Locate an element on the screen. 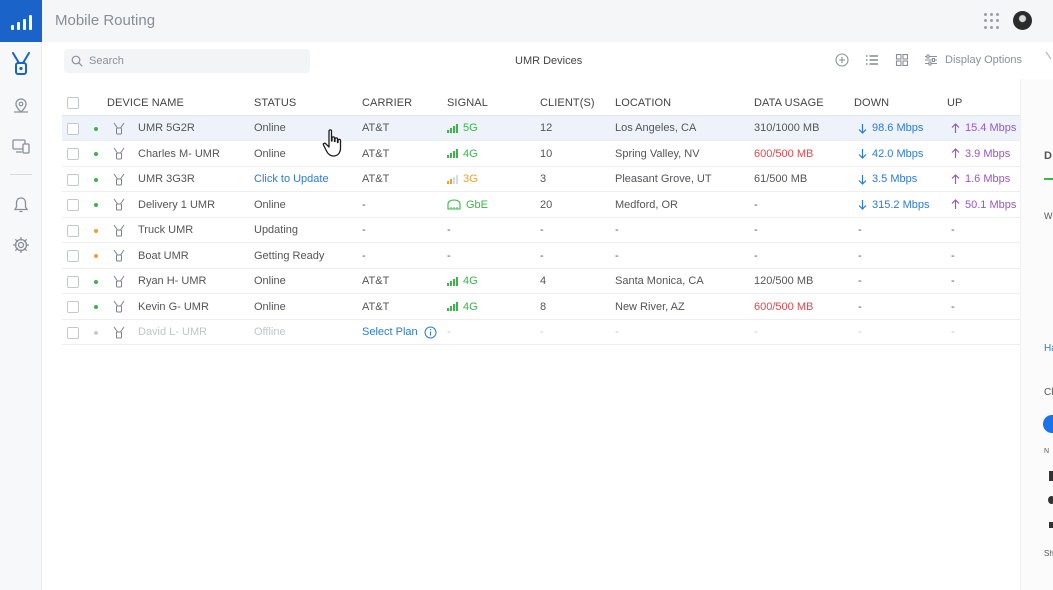  device-name: David L- UMR is located at coordinates (173, 332).